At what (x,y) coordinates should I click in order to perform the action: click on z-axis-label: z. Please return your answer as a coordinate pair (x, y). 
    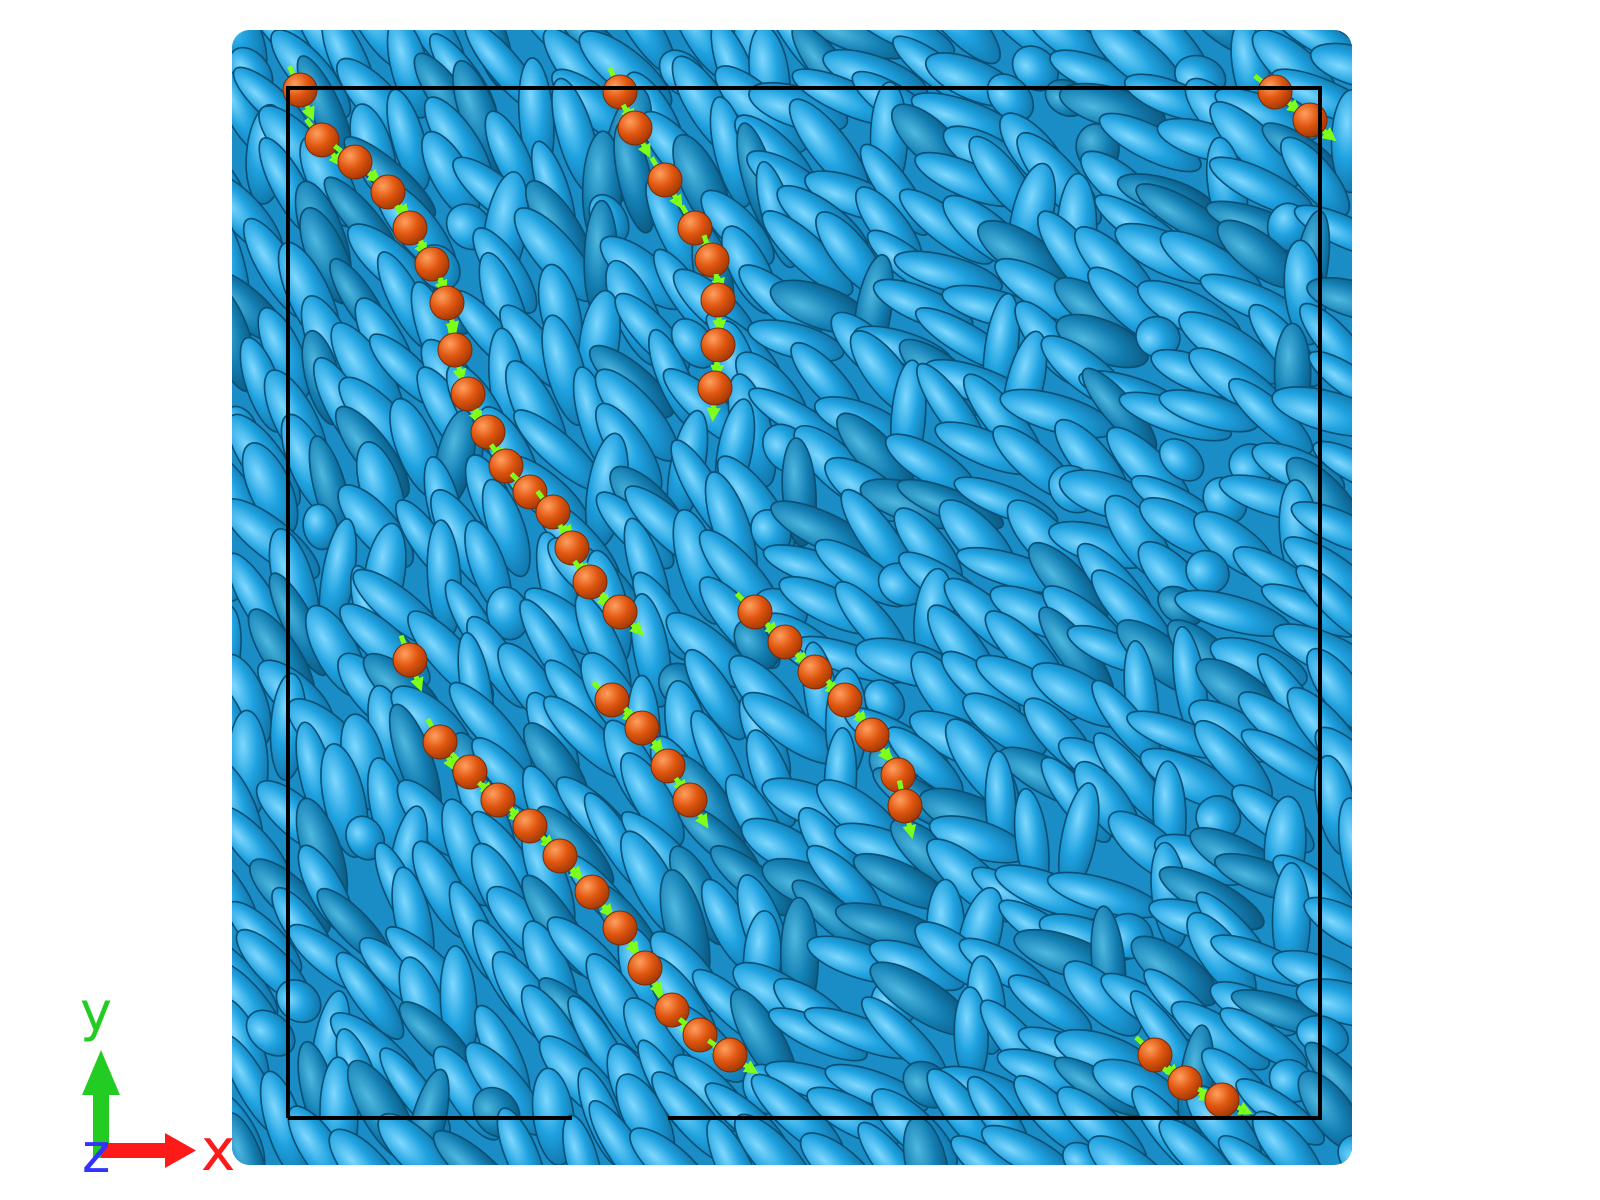
    Looking at the image, I should click on (96, 1153).